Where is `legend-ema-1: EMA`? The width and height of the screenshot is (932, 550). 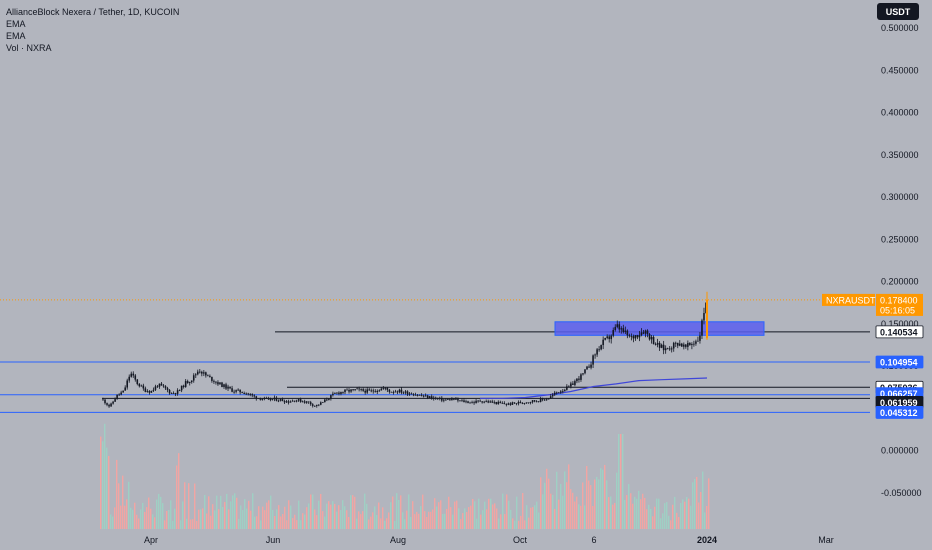 legend-ema-1: EMA is located at coordinates (16, 24).